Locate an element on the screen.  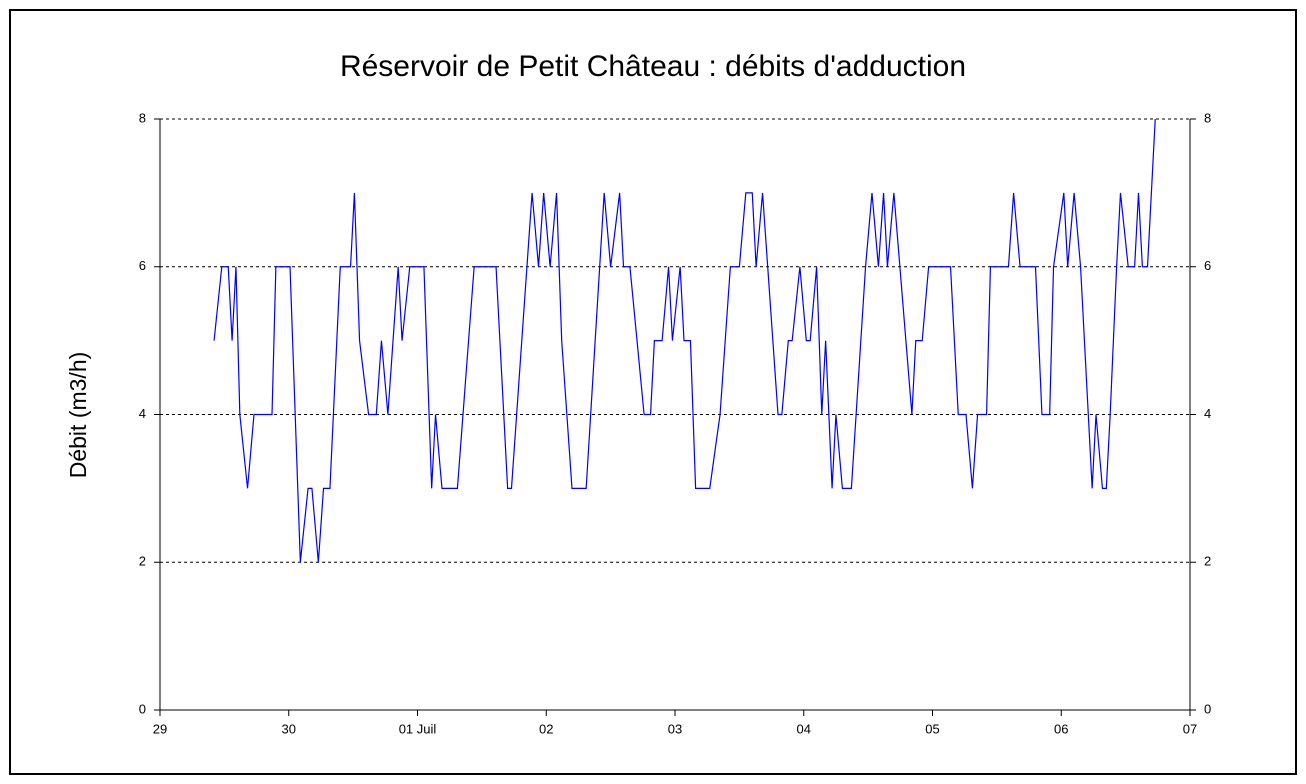
y-tick-label: 4 is located at coordinates (142, 413).